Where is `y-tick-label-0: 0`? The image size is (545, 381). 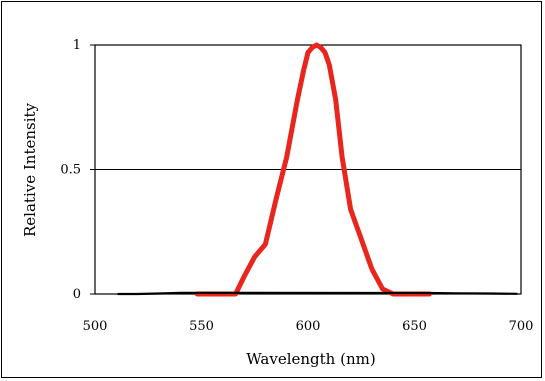 y-tick-label-0: 0 is located at coordinates (77, 294).